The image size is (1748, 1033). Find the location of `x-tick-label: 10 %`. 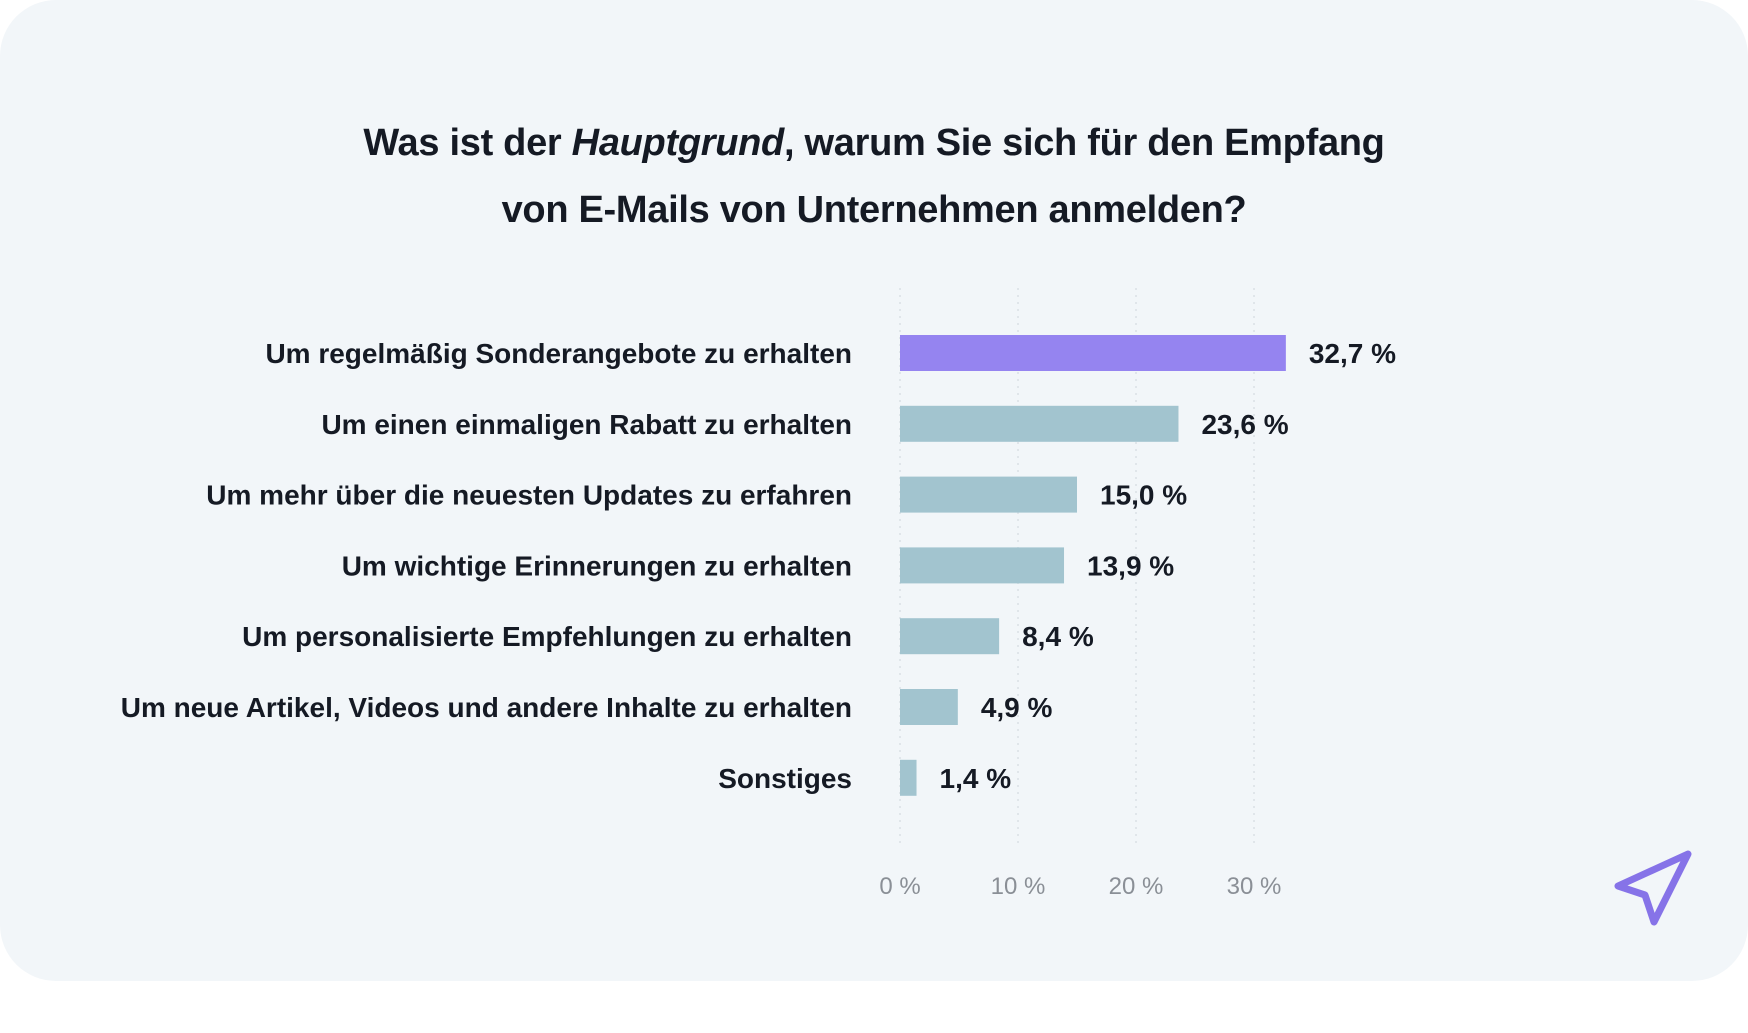

x-tick-label: 10 % is located at coordinates (1018, 886).